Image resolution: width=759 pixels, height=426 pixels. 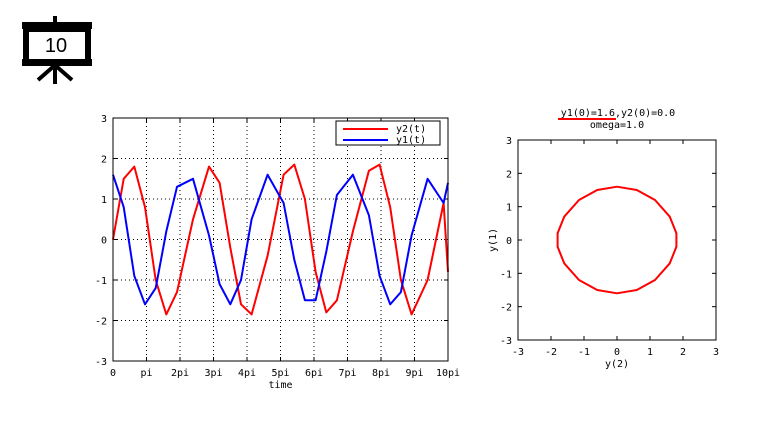 I want to click on x-tick-label: 1, so click(x=650, y=352).